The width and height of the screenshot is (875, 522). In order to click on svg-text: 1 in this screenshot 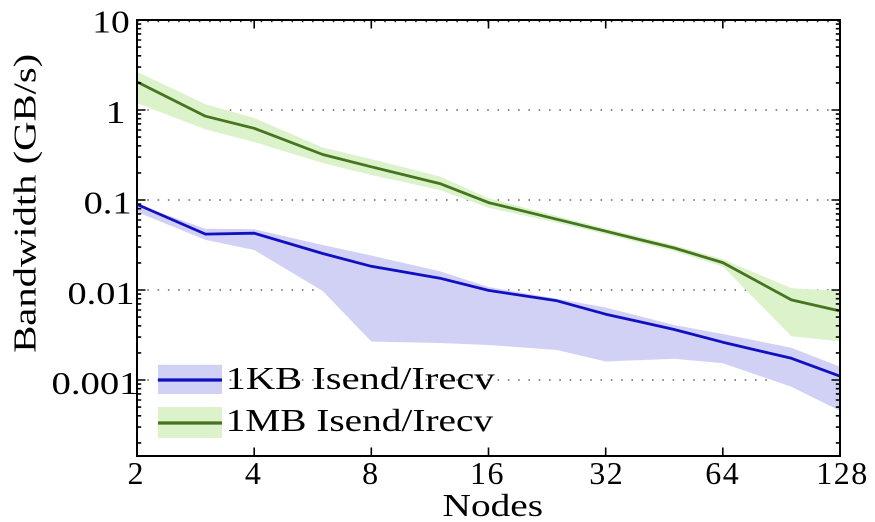, I will do `click(116, 112)`.